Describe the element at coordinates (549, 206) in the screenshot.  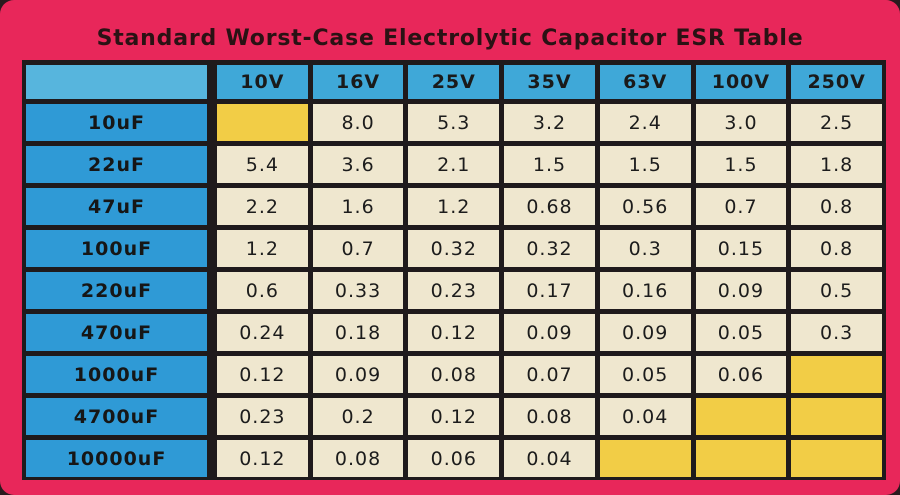
I see `esr-value-cell: 0.68` at that location.